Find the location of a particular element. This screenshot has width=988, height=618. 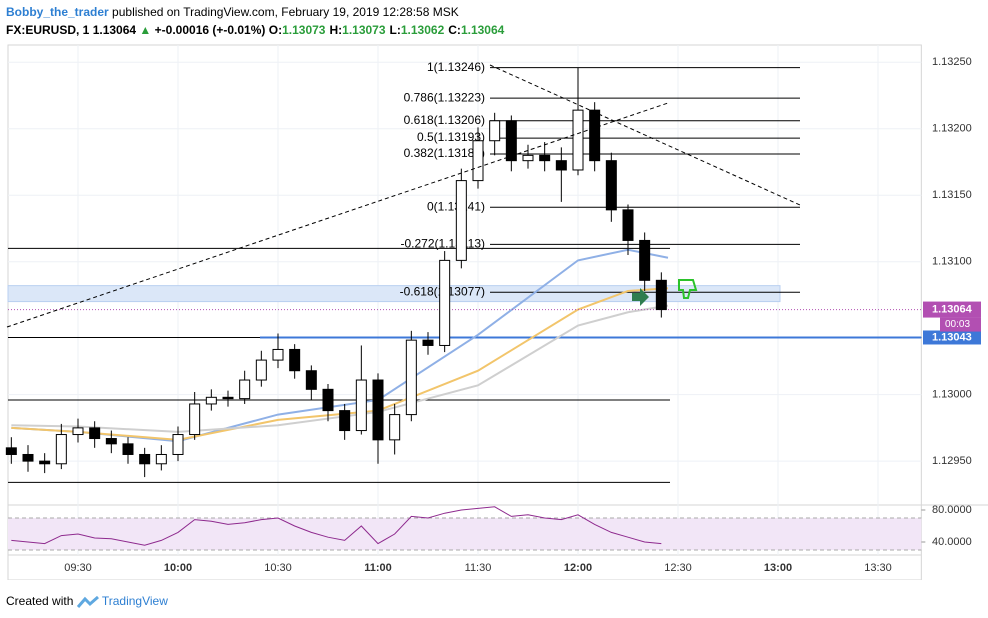

ohlc-label: O: is located at coordinates (275, 30).